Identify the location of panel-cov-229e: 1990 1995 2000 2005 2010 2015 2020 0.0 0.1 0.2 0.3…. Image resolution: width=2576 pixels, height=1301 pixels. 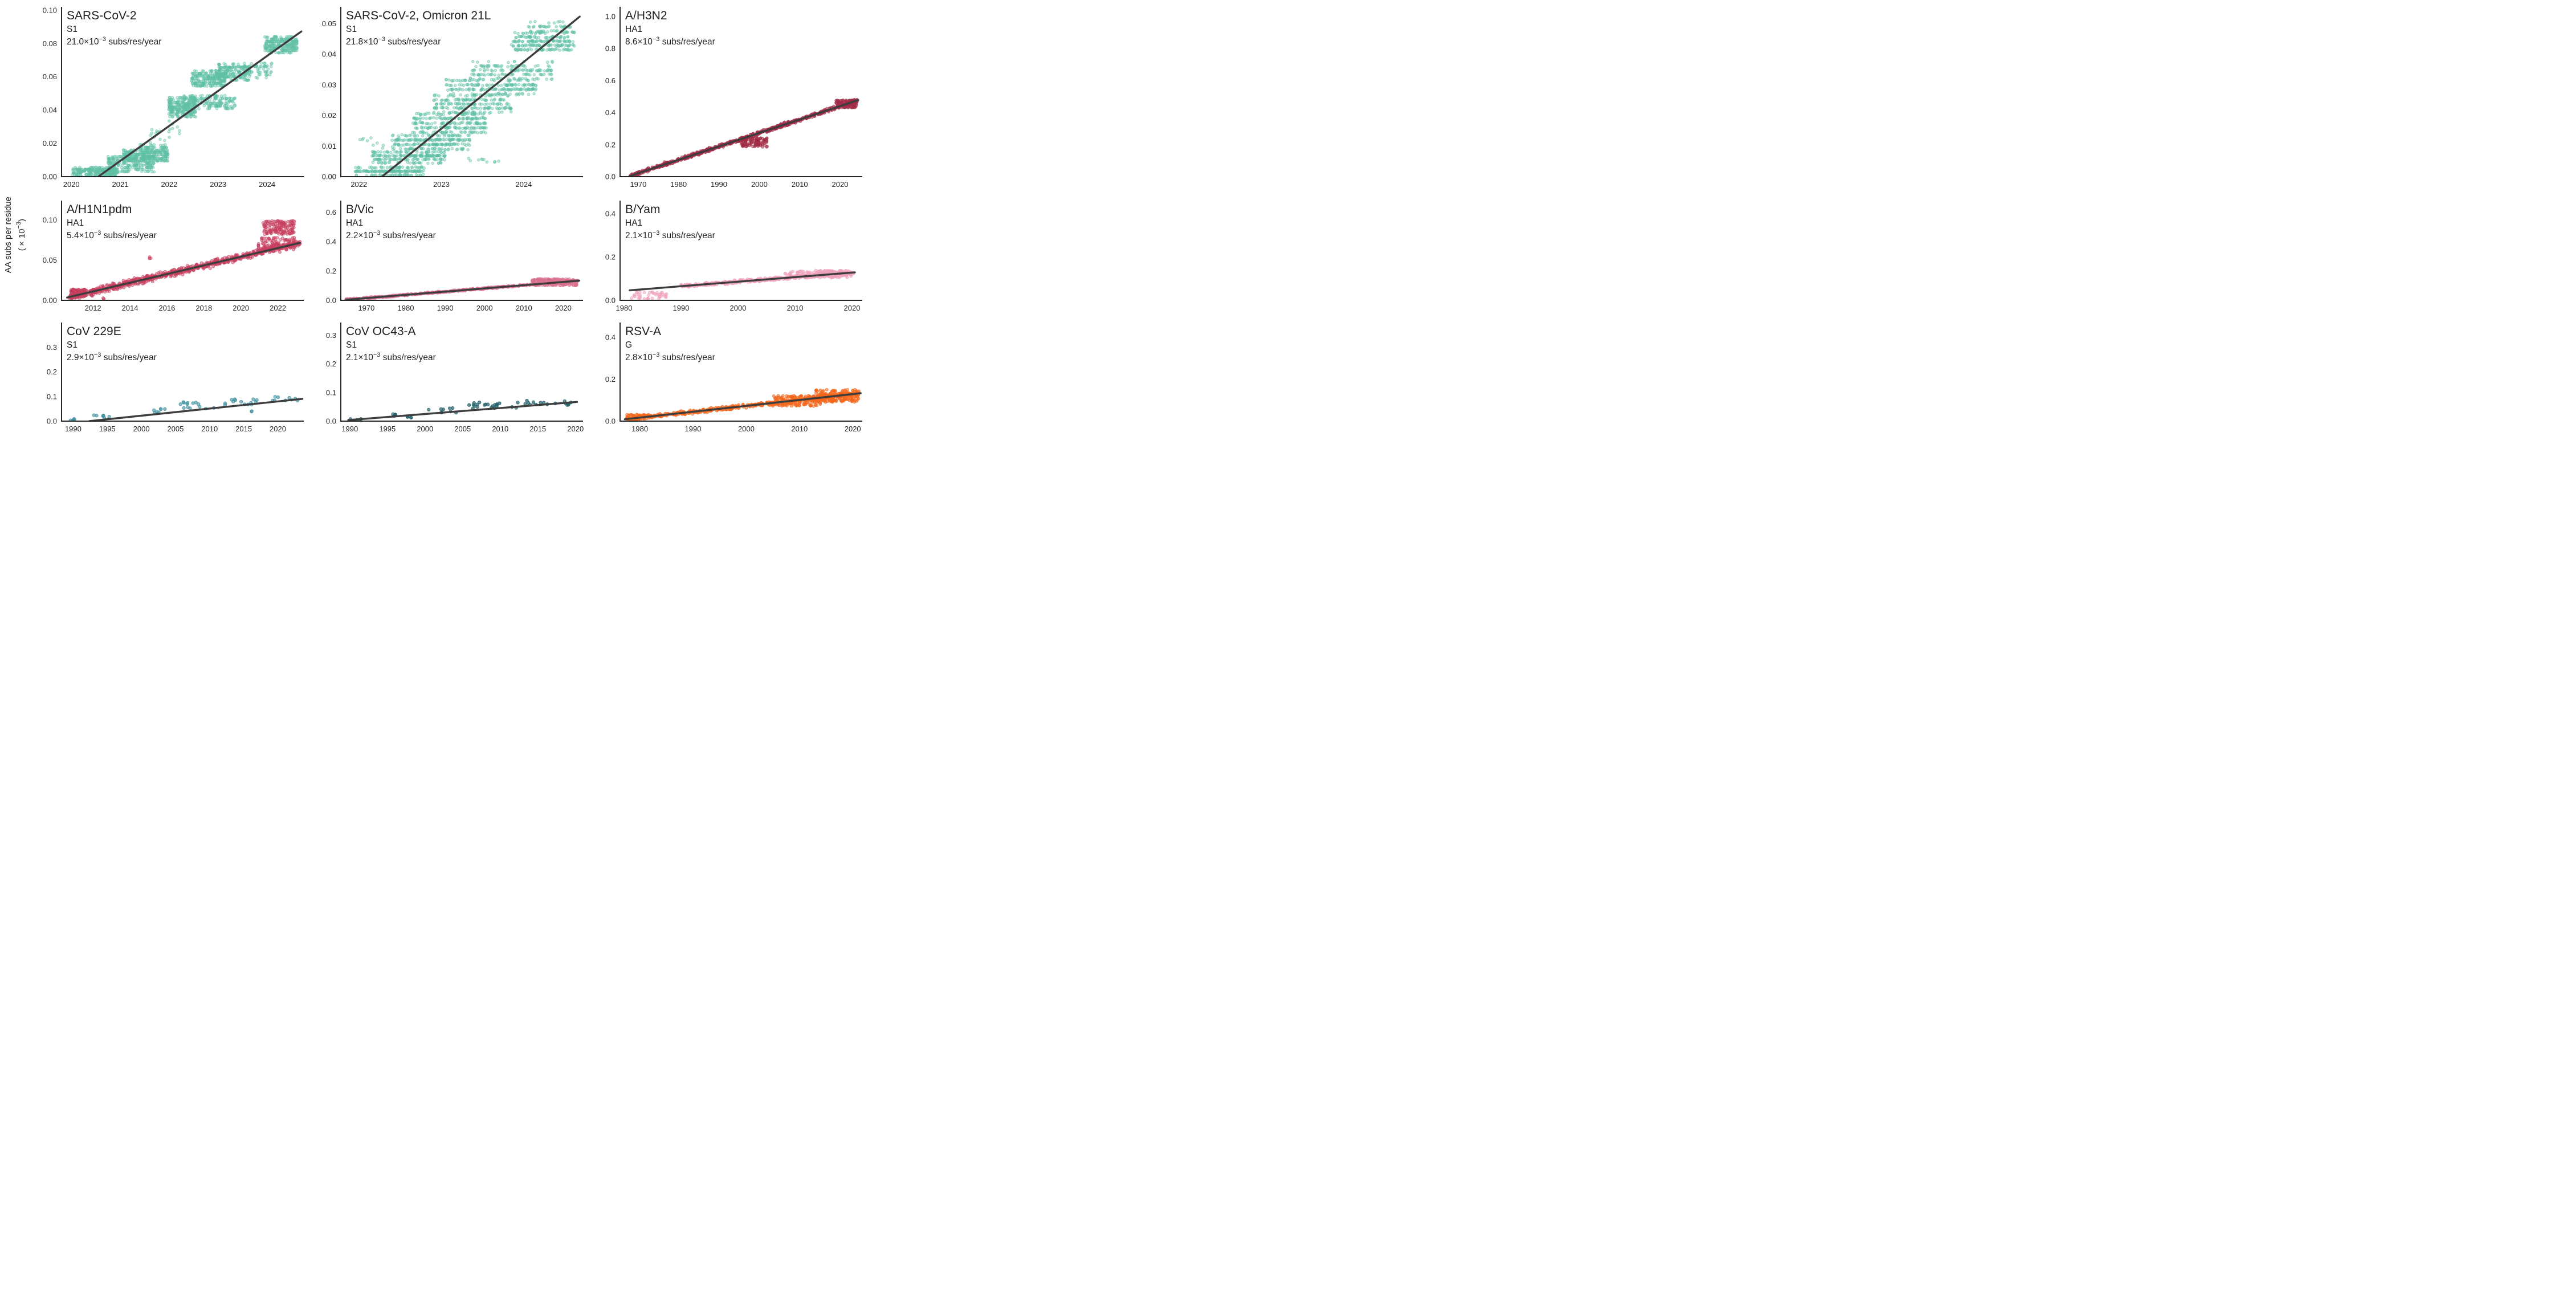
(175, 378).